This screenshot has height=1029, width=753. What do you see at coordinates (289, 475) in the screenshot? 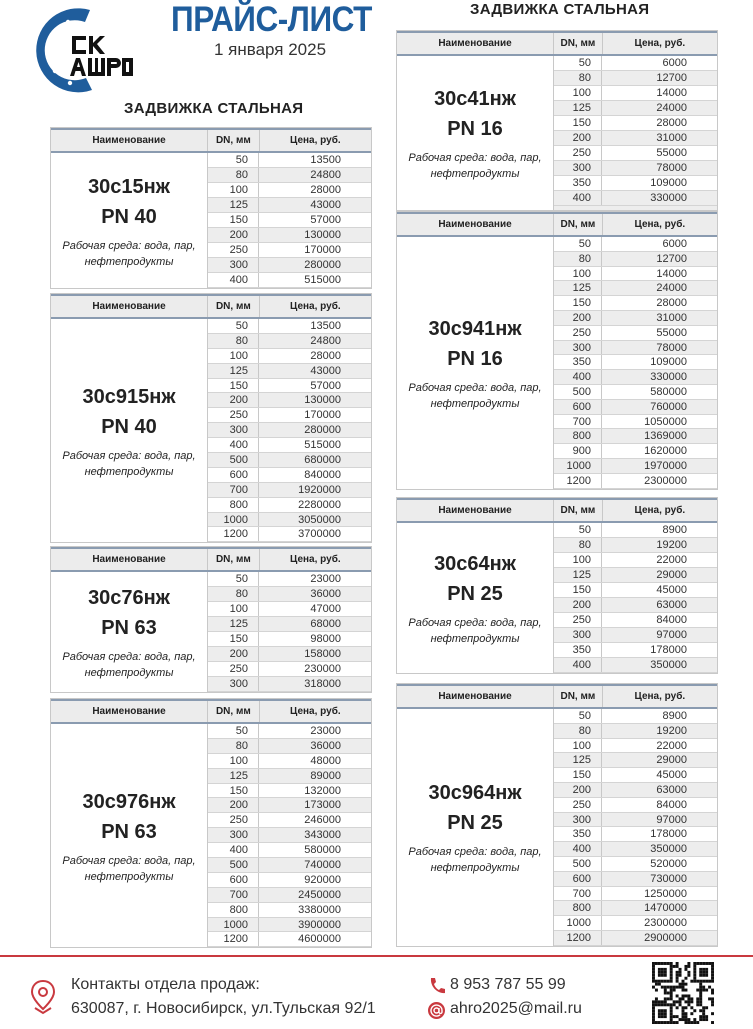
I see `table-row: 600 840000` at bounding box center [289, 475].